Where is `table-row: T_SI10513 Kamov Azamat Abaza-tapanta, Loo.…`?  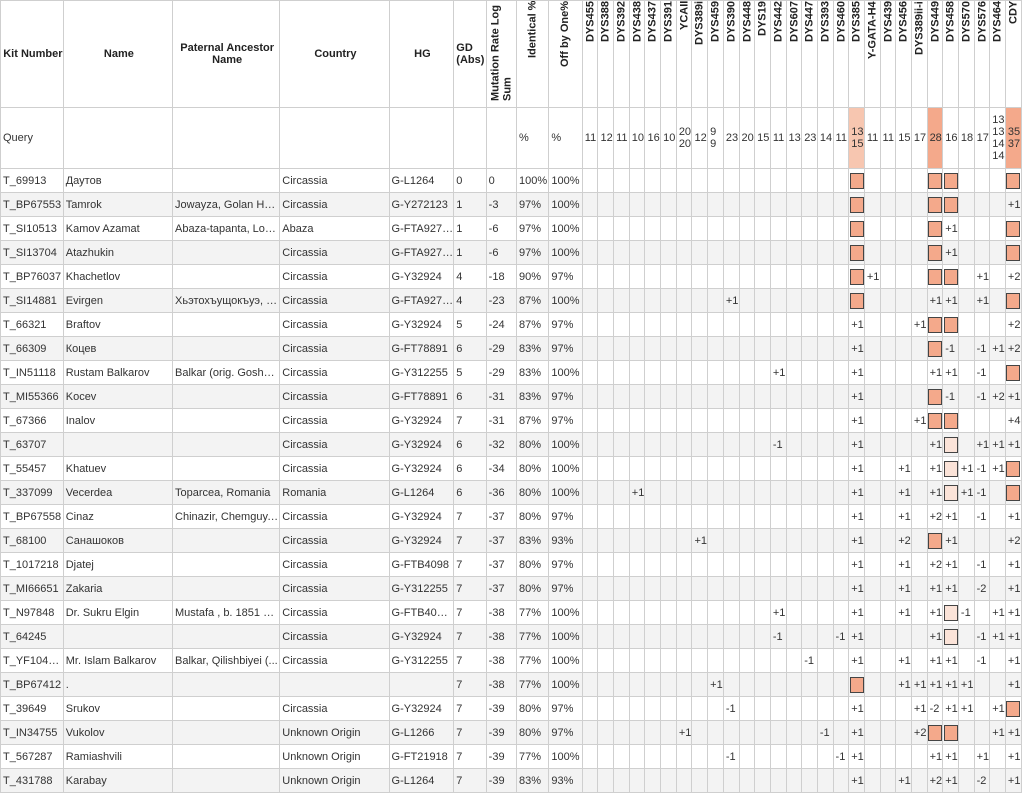
table-row: T_SI10513 Kamov Azamat Abaza-tapanta, Loo.… is located at coordinates (511, 228).